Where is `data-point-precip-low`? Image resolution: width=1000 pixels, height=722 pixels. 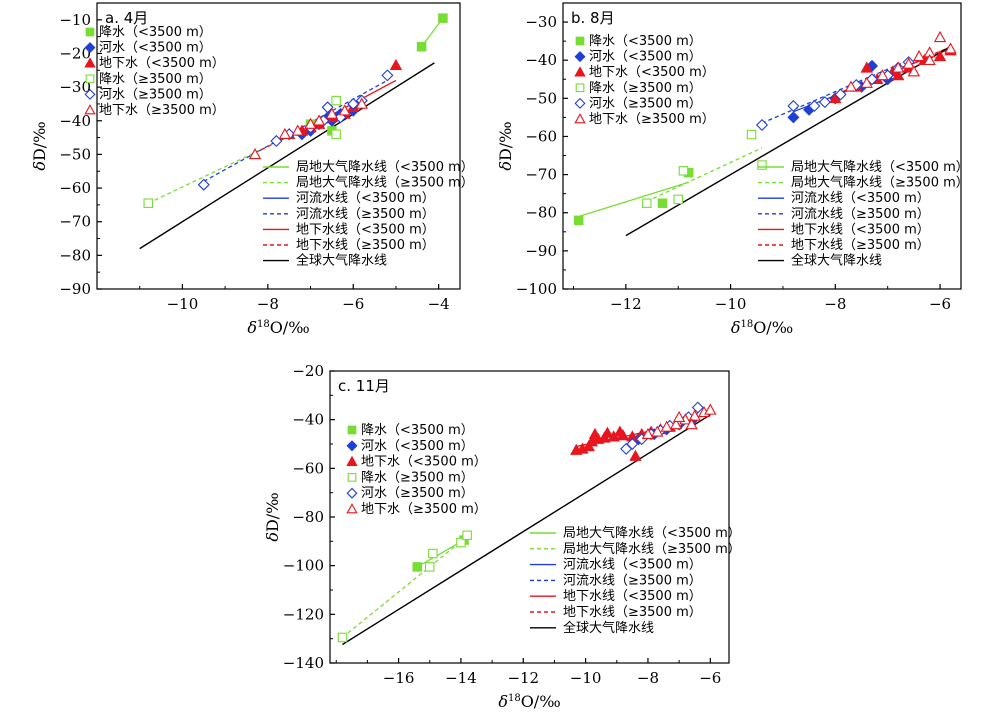
data-point-precip-low is located at coordinates (417, 567).